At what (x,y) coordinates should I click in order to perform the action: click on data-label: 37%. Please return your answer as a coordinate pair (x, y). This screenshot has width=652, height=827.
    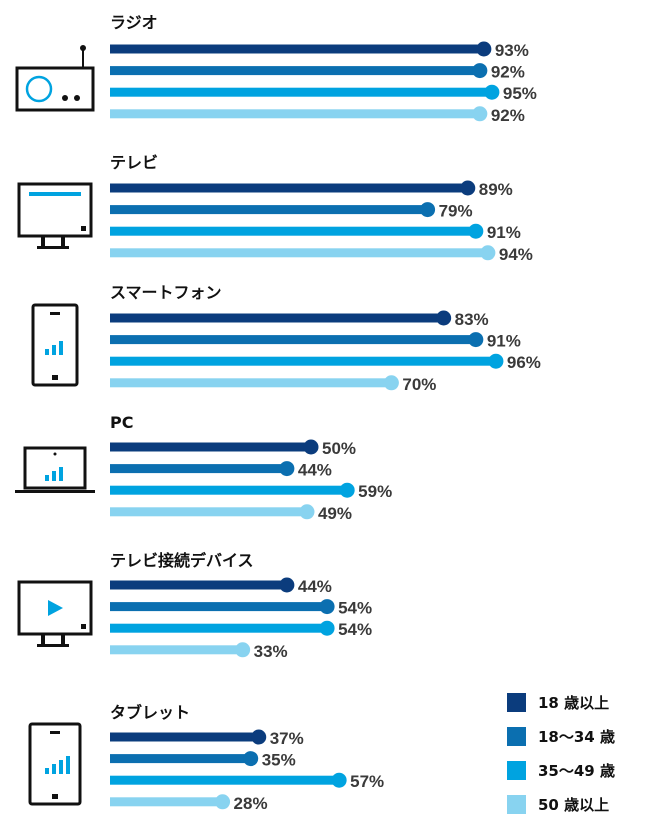
    Looking at the image, I should click on (287, 738).